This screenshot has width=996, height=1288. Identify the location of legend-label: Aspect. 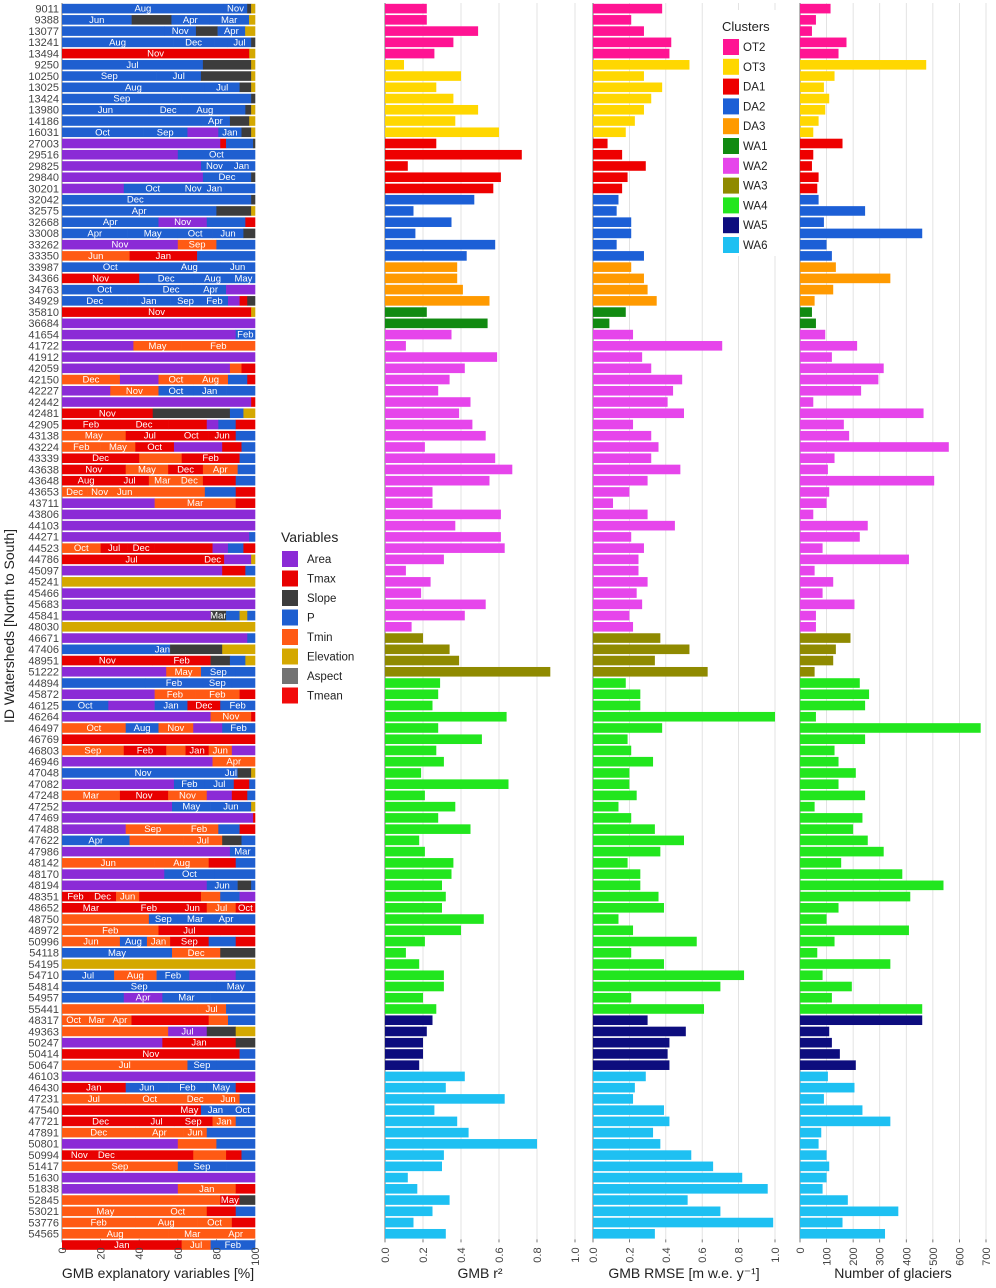
(325, 677).